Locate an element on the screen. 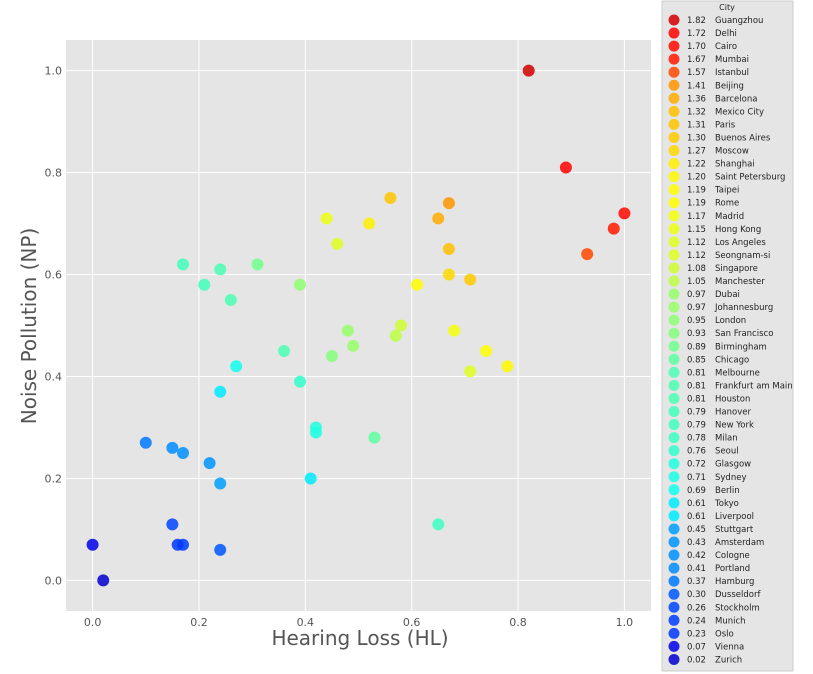  legend-value: 0.42 is located at coordinates (696, 556).